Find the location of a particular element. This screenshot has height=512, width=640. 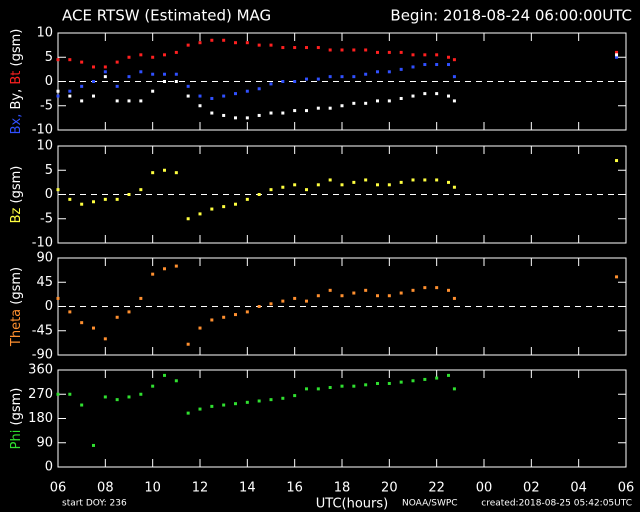

y-axis-label-part: (gsm) is located at coordinates (16, 407).